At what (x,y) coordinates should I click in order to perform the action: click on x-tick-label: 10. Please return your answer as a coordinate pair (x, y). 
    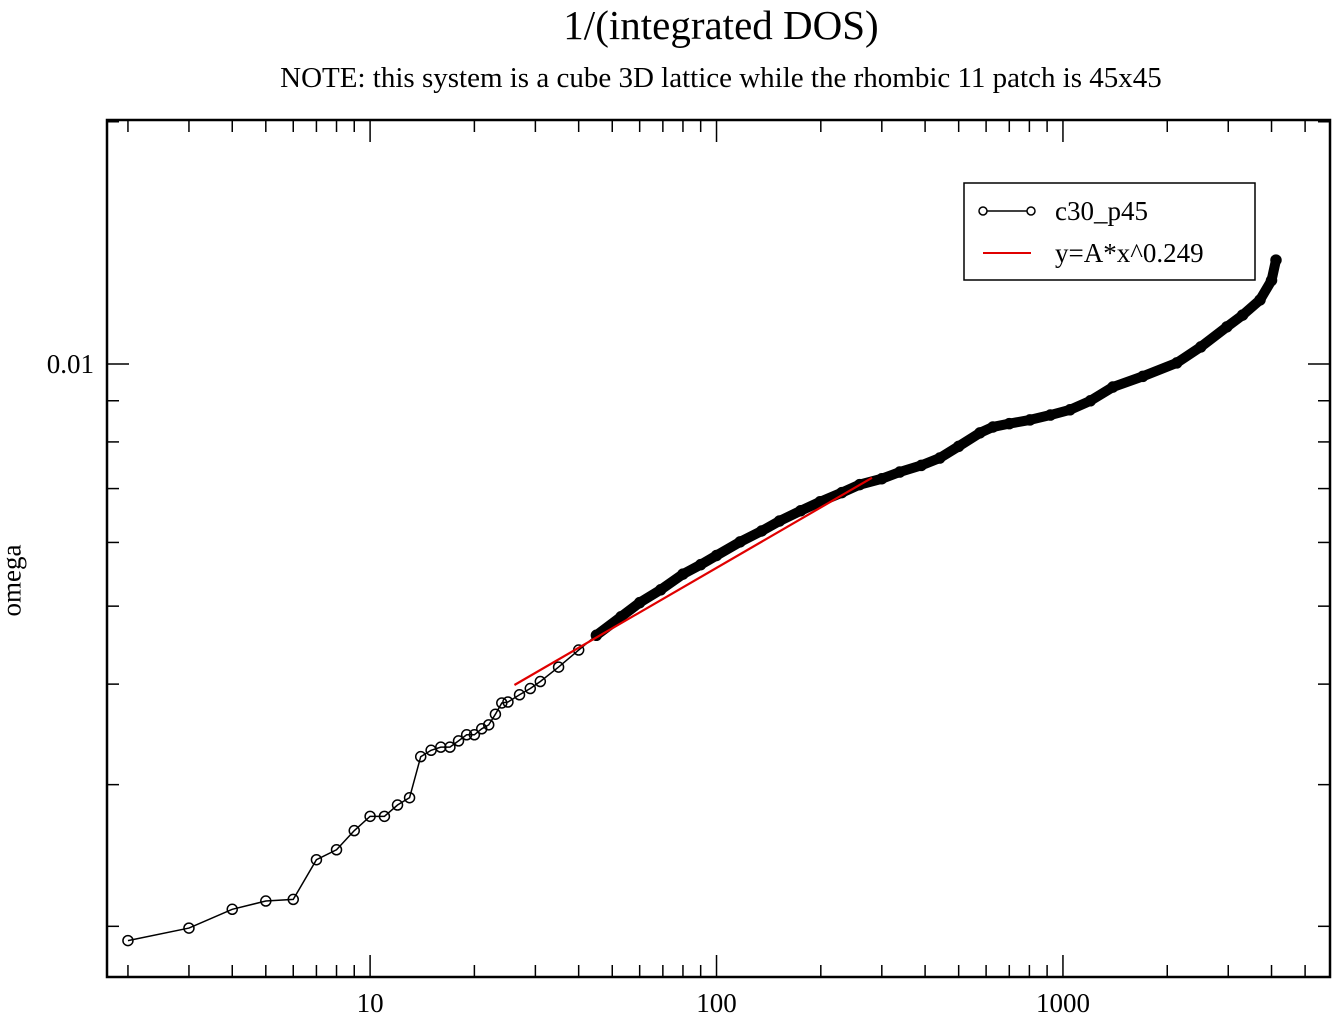
    Looking at the image, I should click on (370, 1003).